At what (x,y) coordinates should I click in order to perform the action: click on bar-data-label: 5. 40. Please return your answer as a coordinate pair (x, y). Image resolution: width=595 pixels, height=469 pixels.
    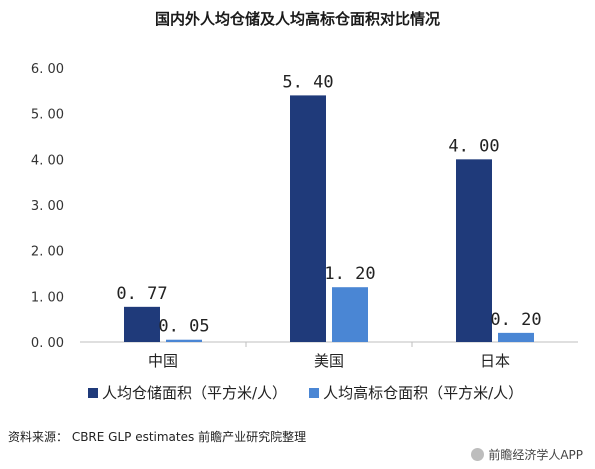
    Looking at the image, I should click on (307, 82).